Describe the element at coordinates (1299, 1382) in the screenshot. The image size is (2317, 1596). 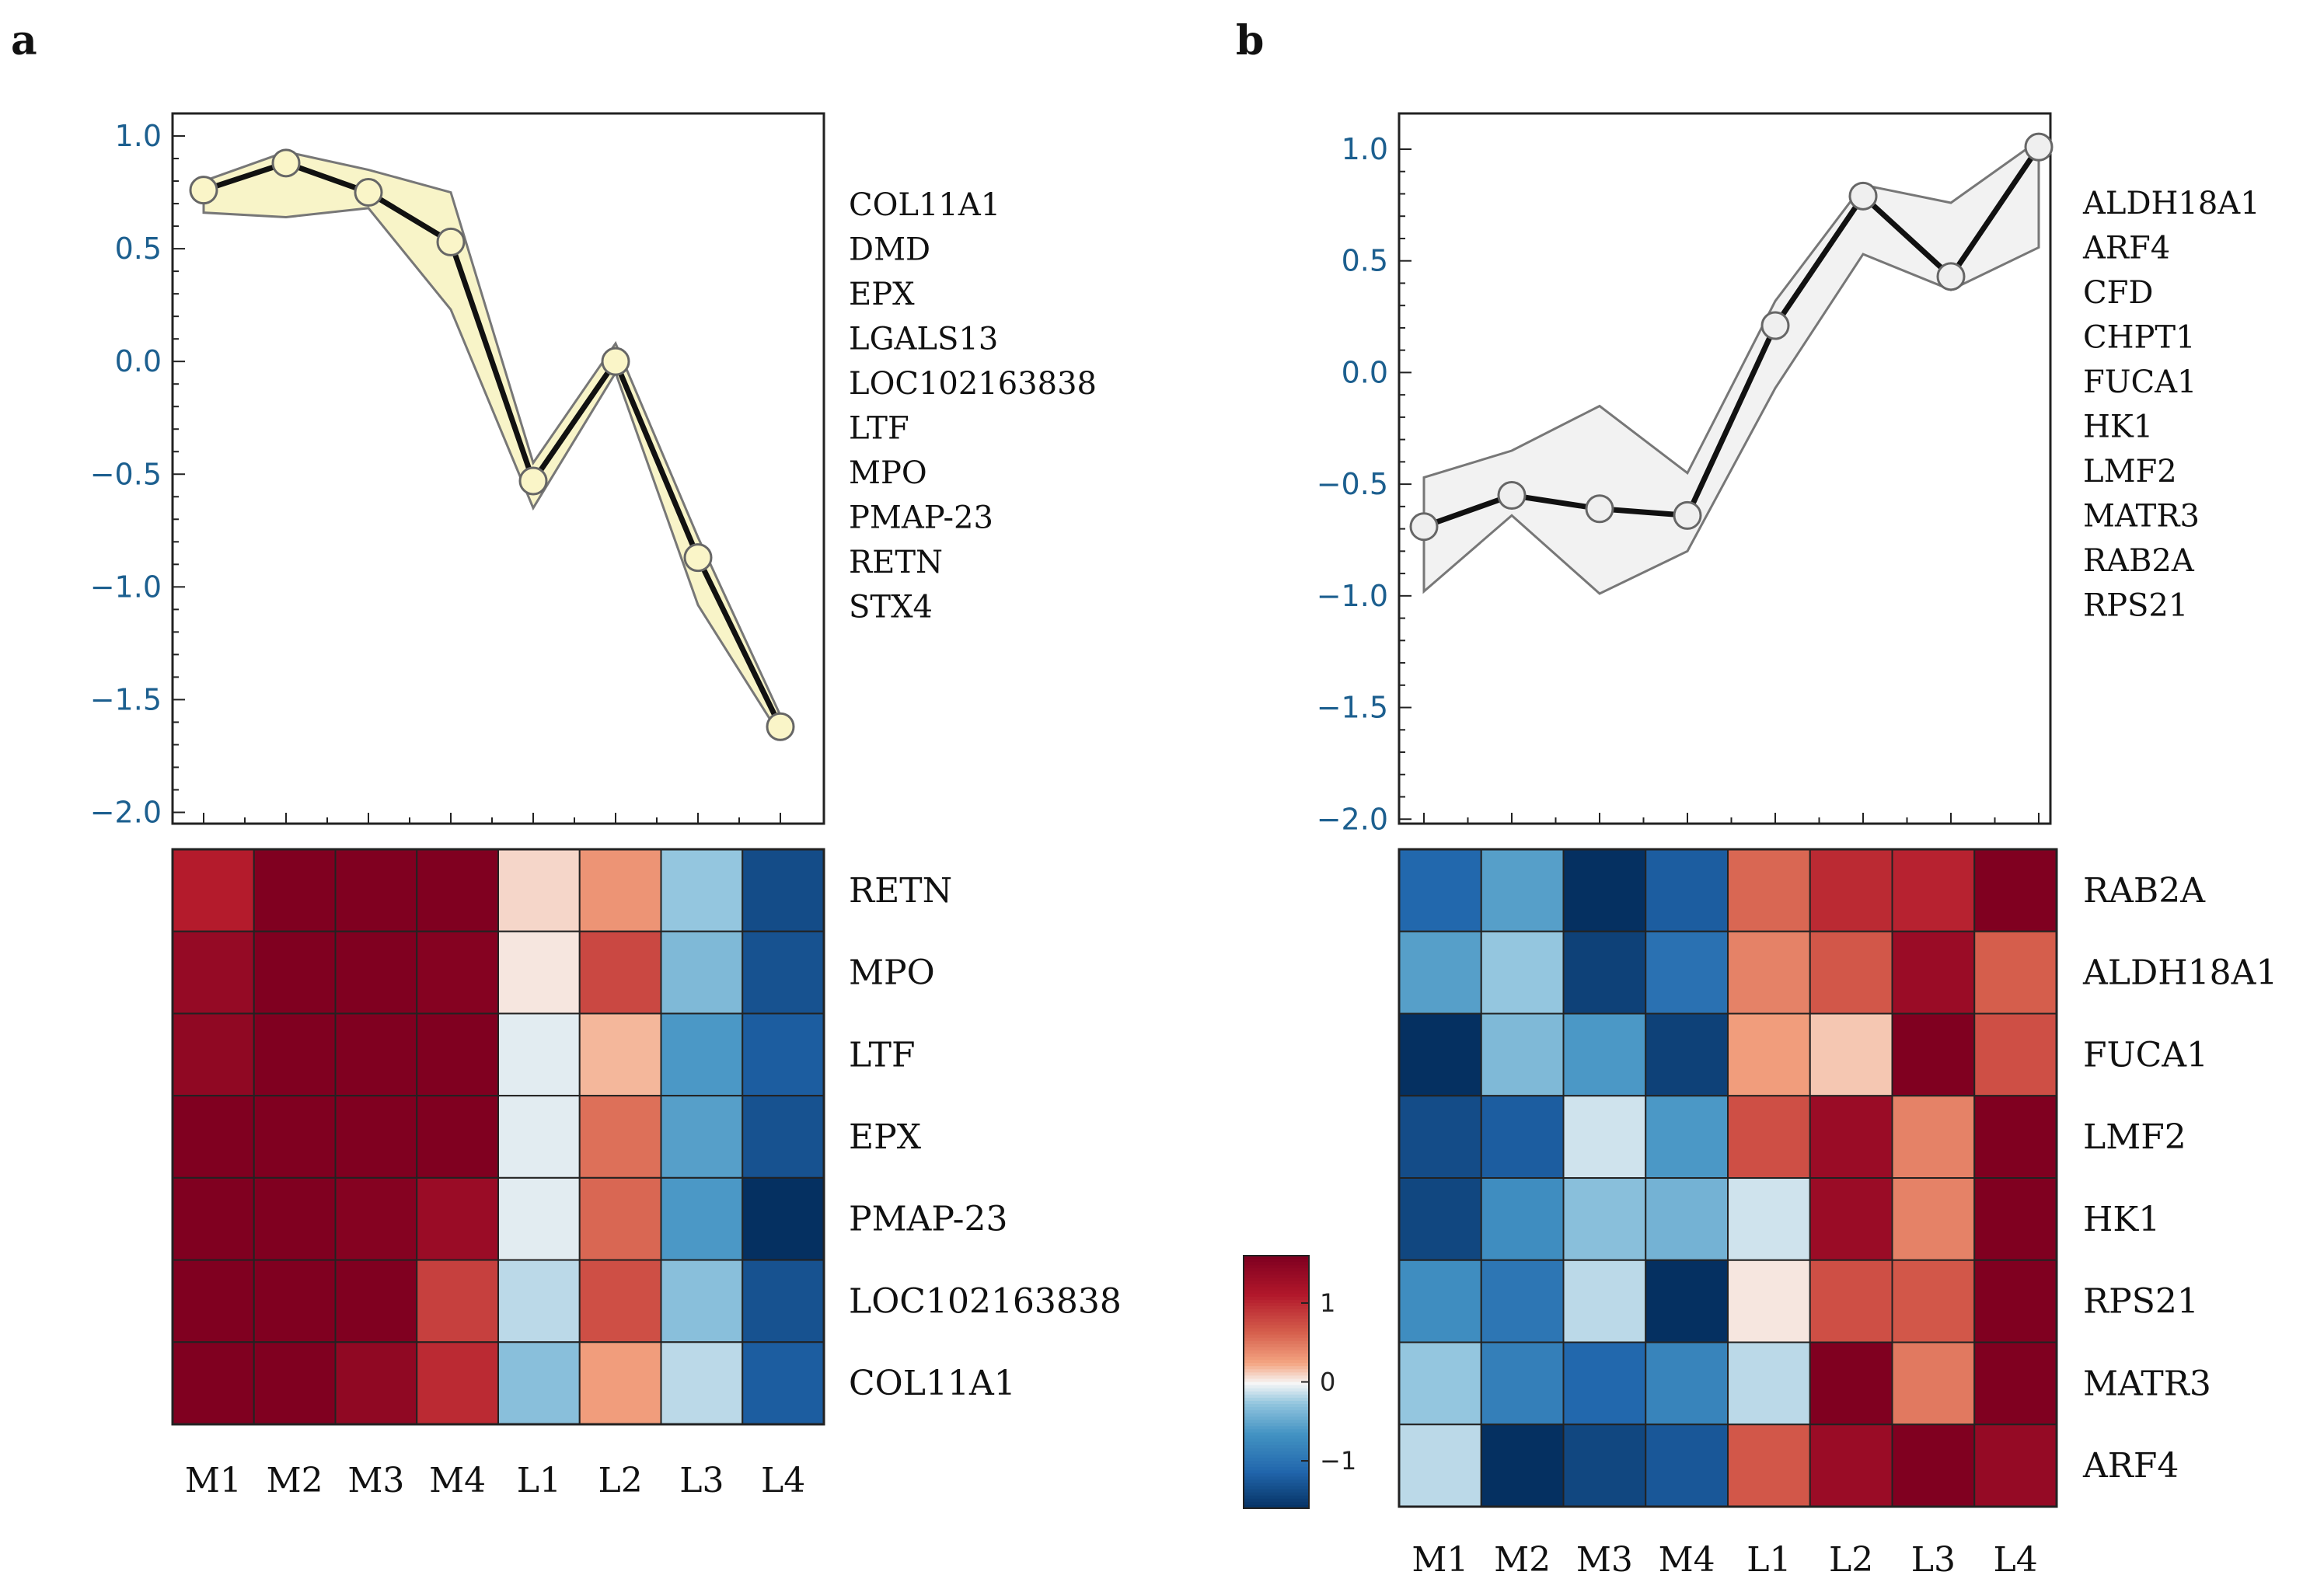
I see `colorbar: 1 0 −1` at that location.